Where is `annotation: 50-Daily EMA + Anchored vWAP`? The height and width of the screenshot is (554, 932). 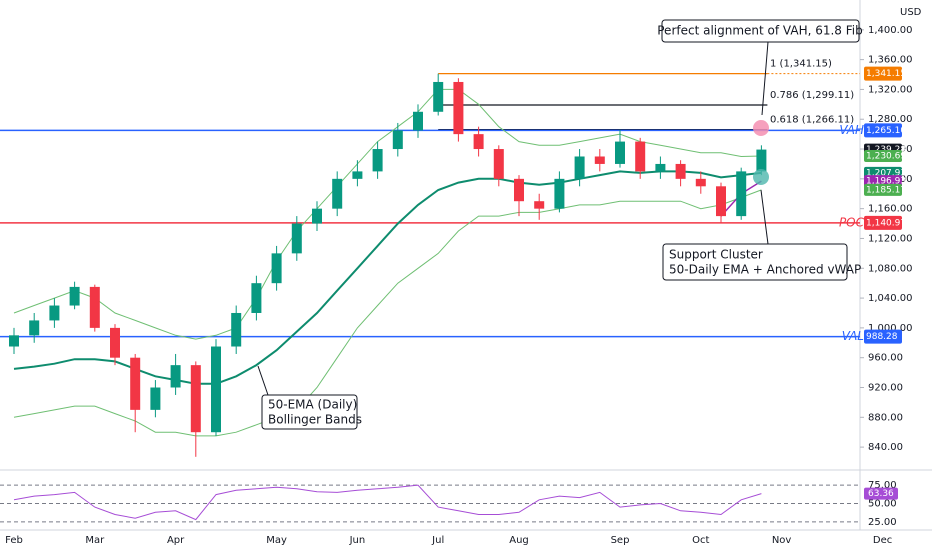
annotation: 50-Daily EMA + Anchored vWAP is located at coordinates (765, 270).